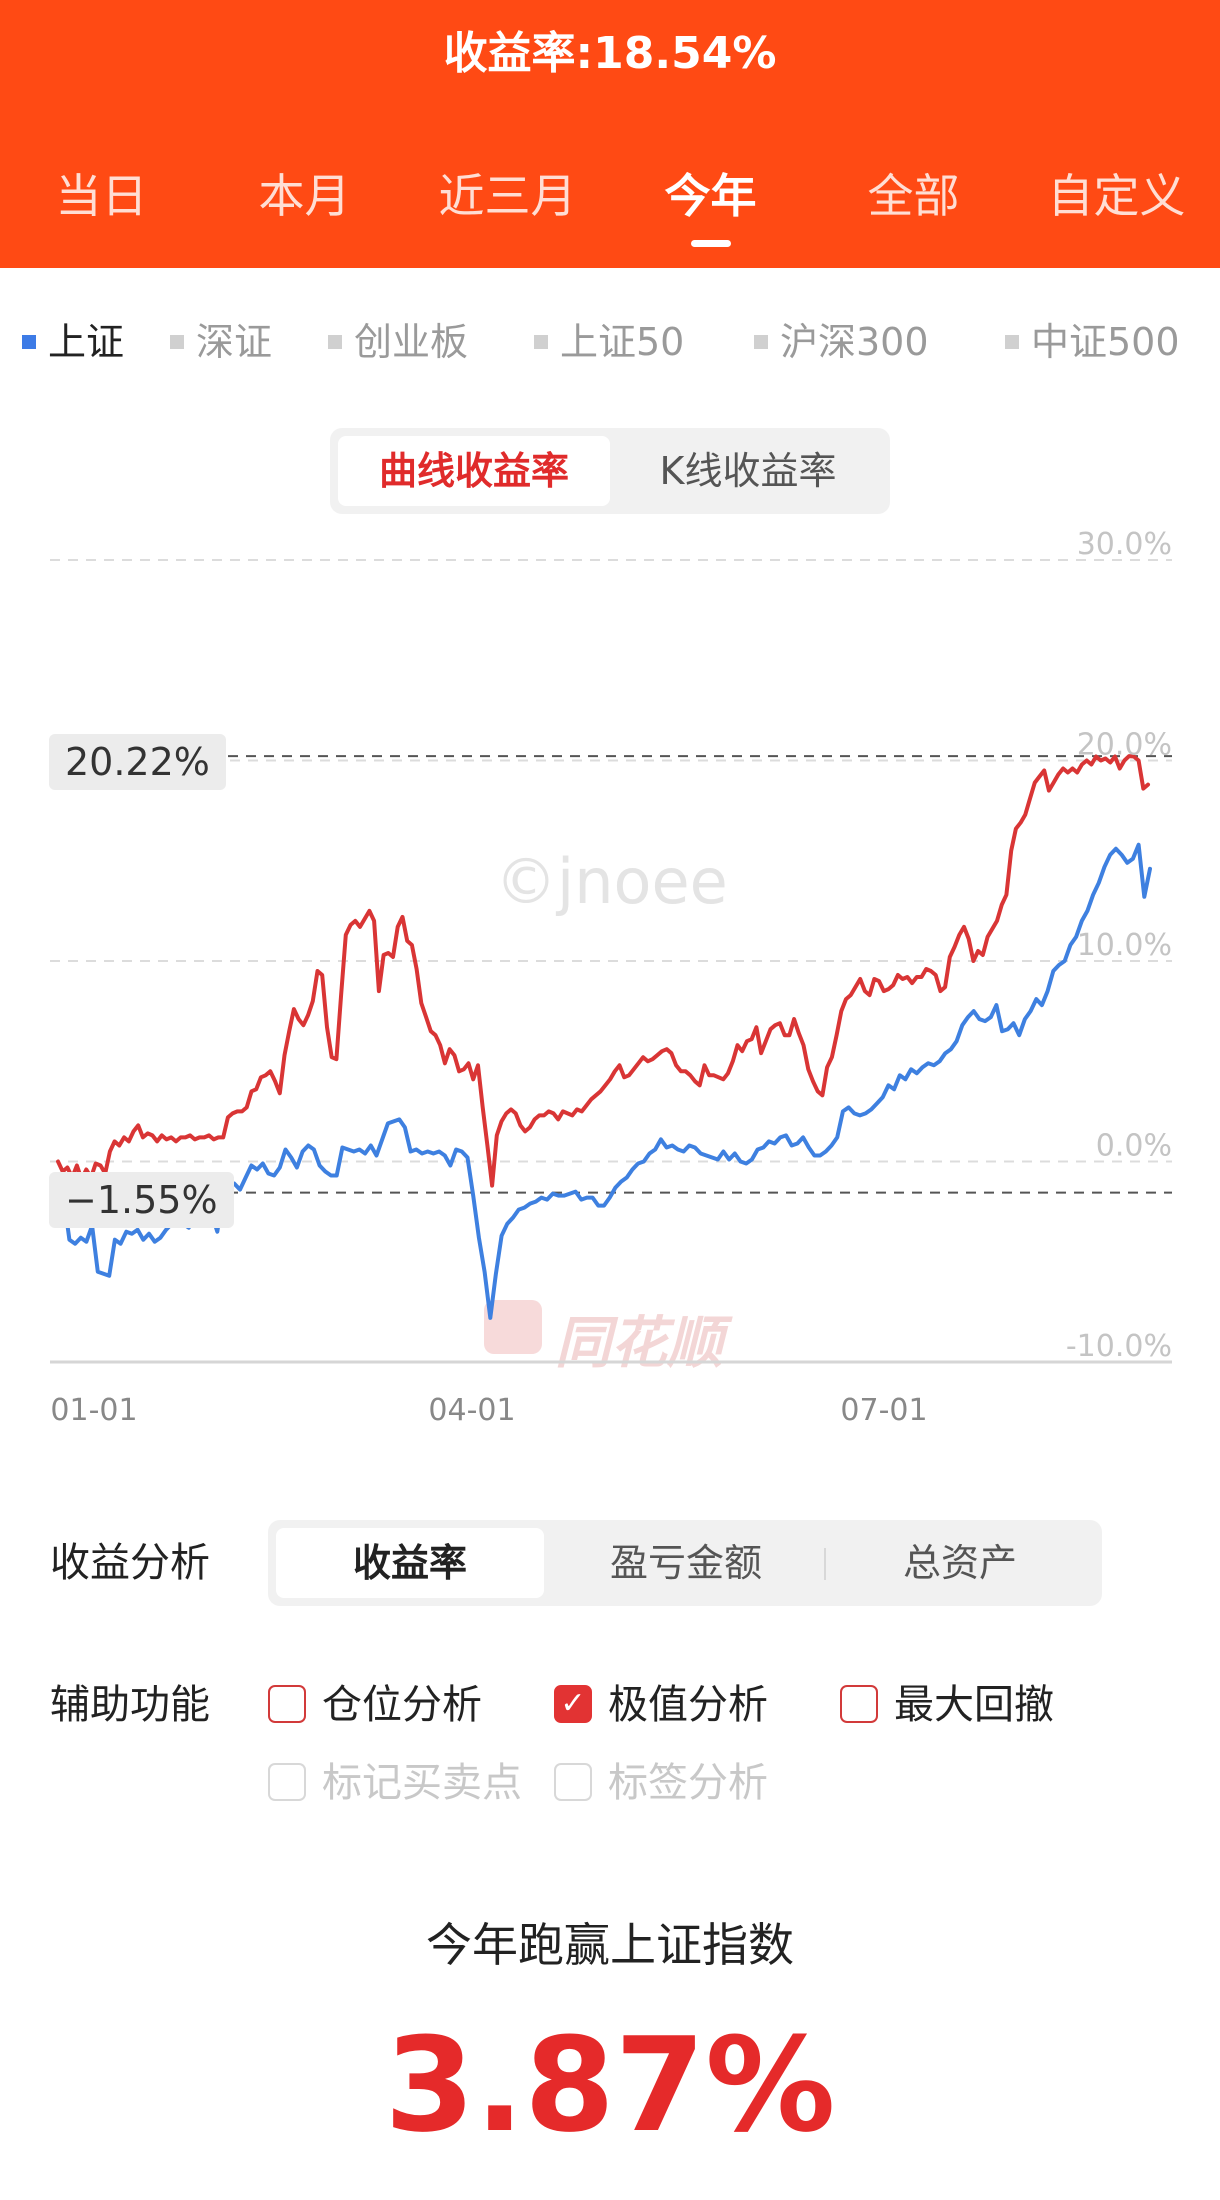  What do you see at coordinates (1134, 1146) in the screenshot?
I see `y-tick-label: 0.0%` at bounding box center [1134, 1146].